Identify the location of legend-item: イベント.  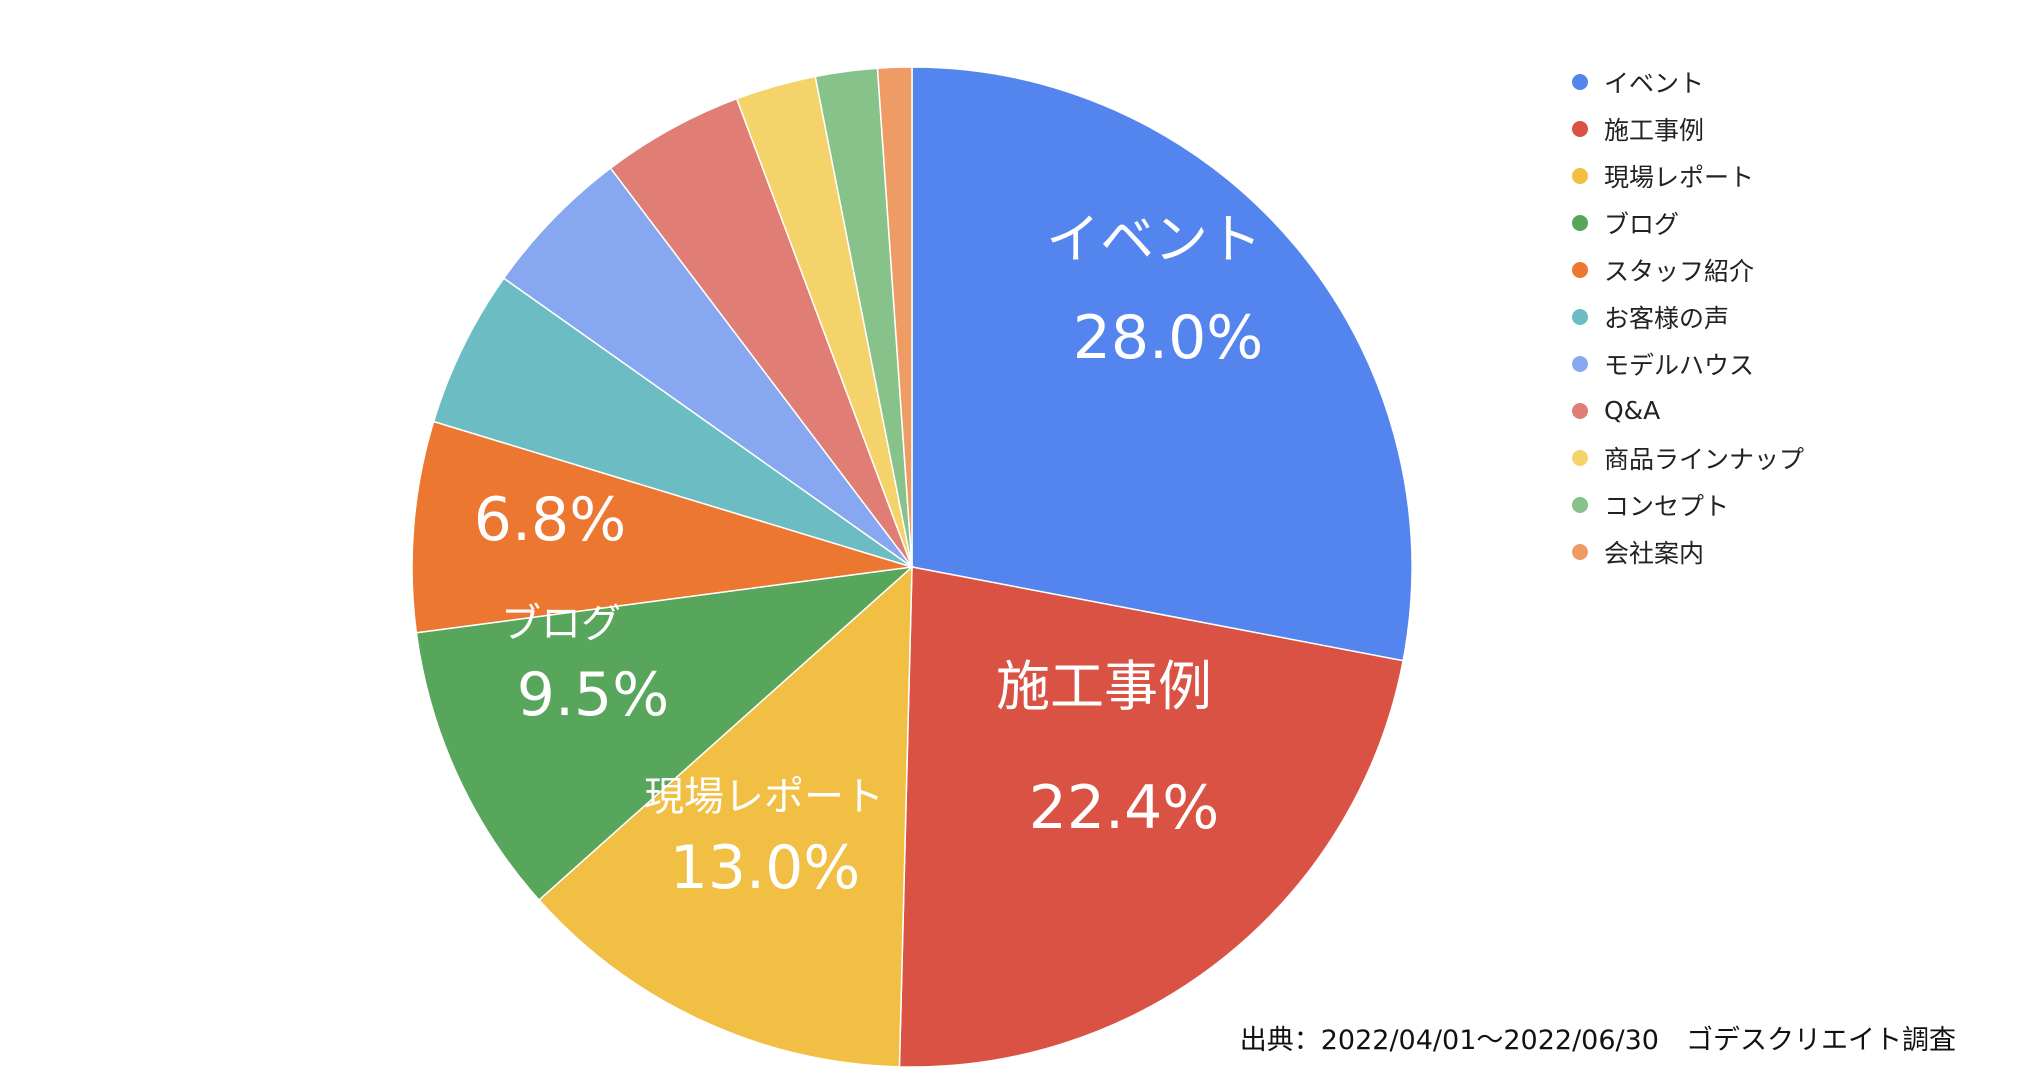
(1688, 81).